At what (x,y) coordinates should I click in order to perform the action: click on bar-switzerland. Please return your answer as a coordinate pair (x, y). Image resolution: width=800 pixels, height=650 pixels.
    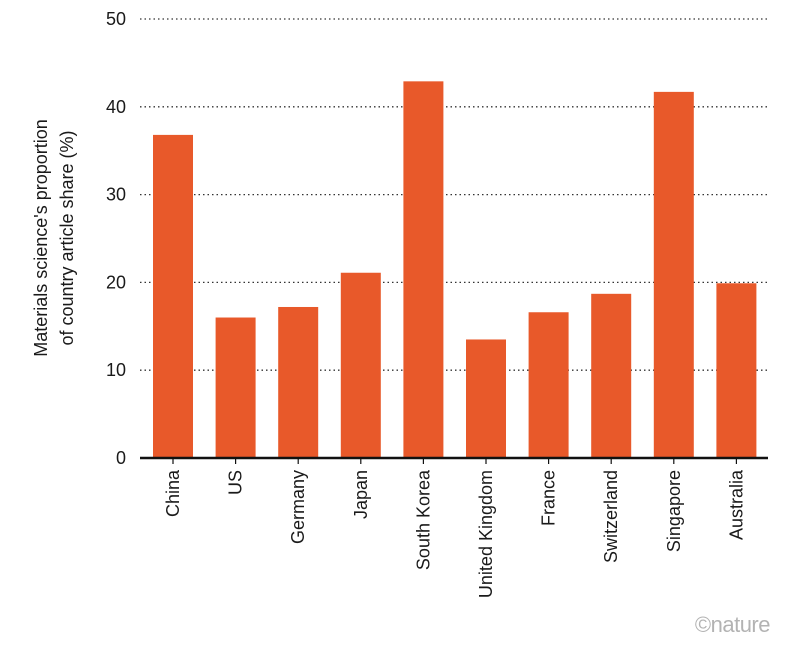
    Looking at the image, I should click on (611, 375).